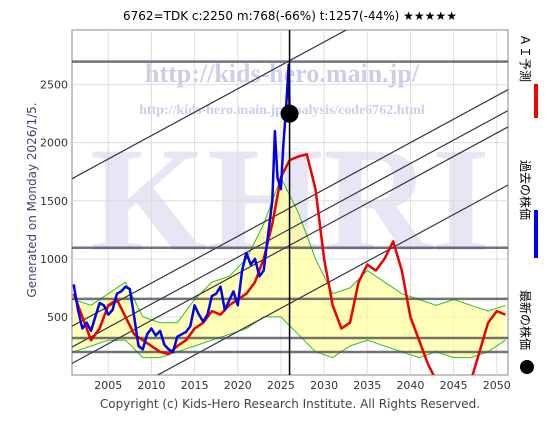  I want to click on legend-swatch, so click(527, 367).